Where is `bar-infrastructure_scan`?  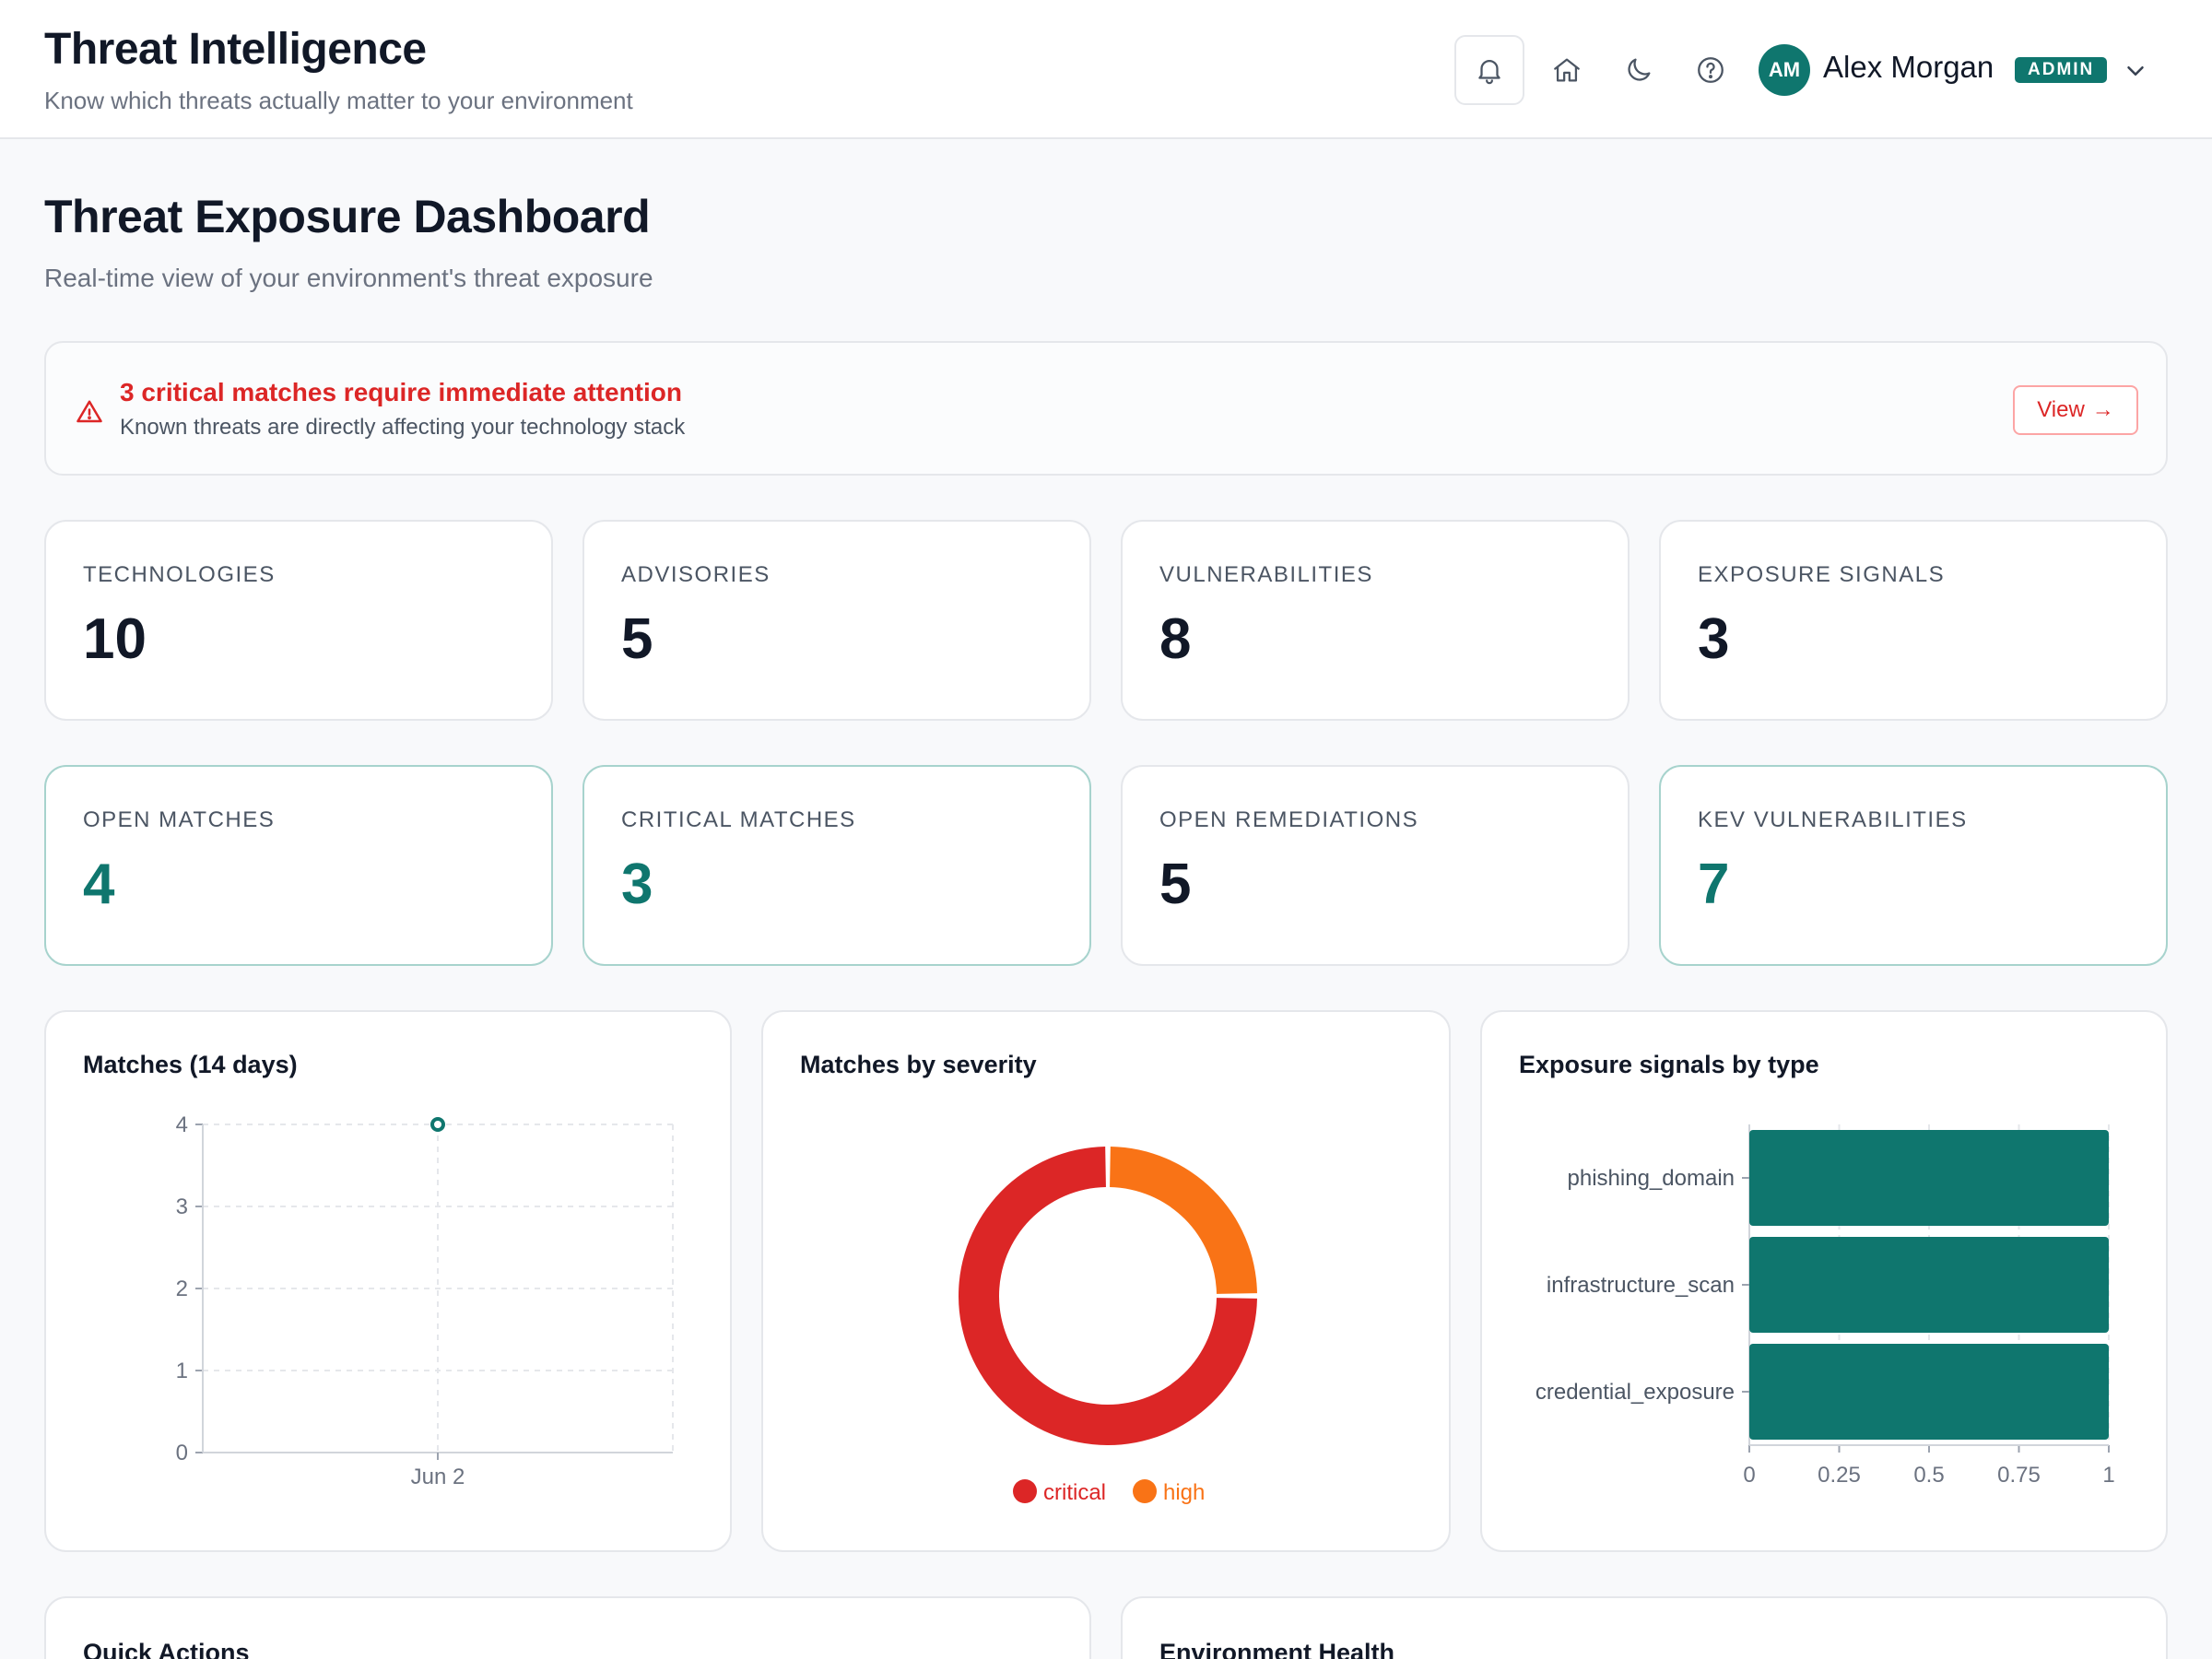 bar-infrastructure_scan is located at coordinates (1929, 1285).